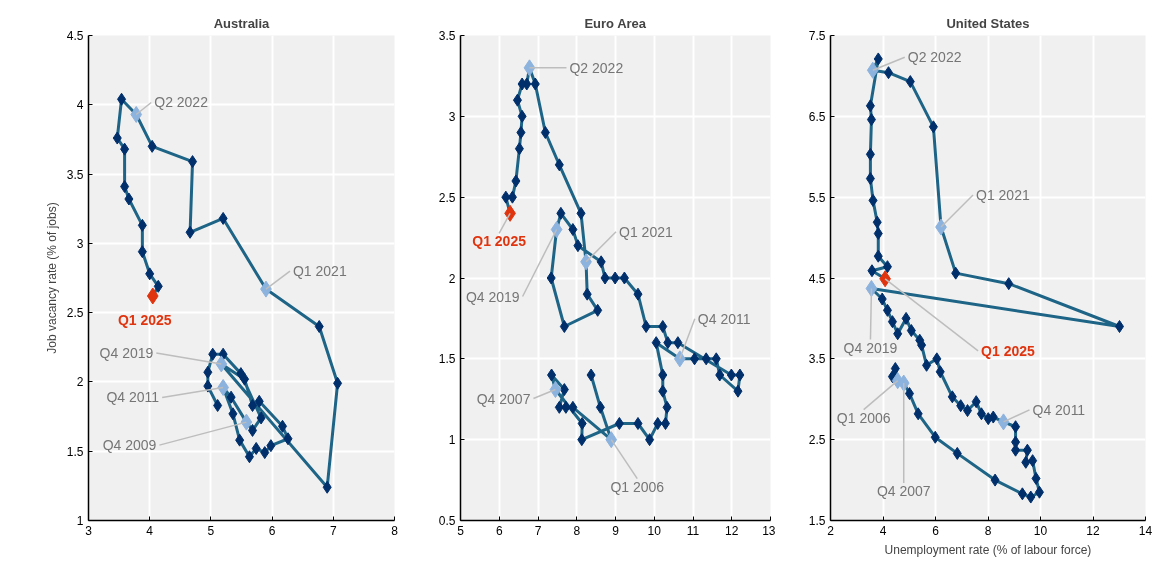  I want to click on y-tick-label: 5.5, so click(817, 197).